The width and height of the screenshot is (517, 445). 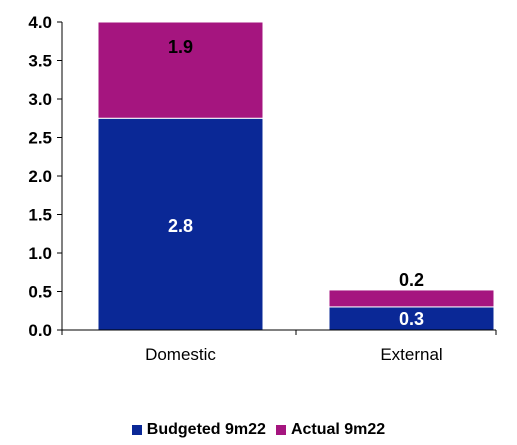 I want to click on legend-item-budgeted: Budgeted 9m22, so click(x=198, y=430).